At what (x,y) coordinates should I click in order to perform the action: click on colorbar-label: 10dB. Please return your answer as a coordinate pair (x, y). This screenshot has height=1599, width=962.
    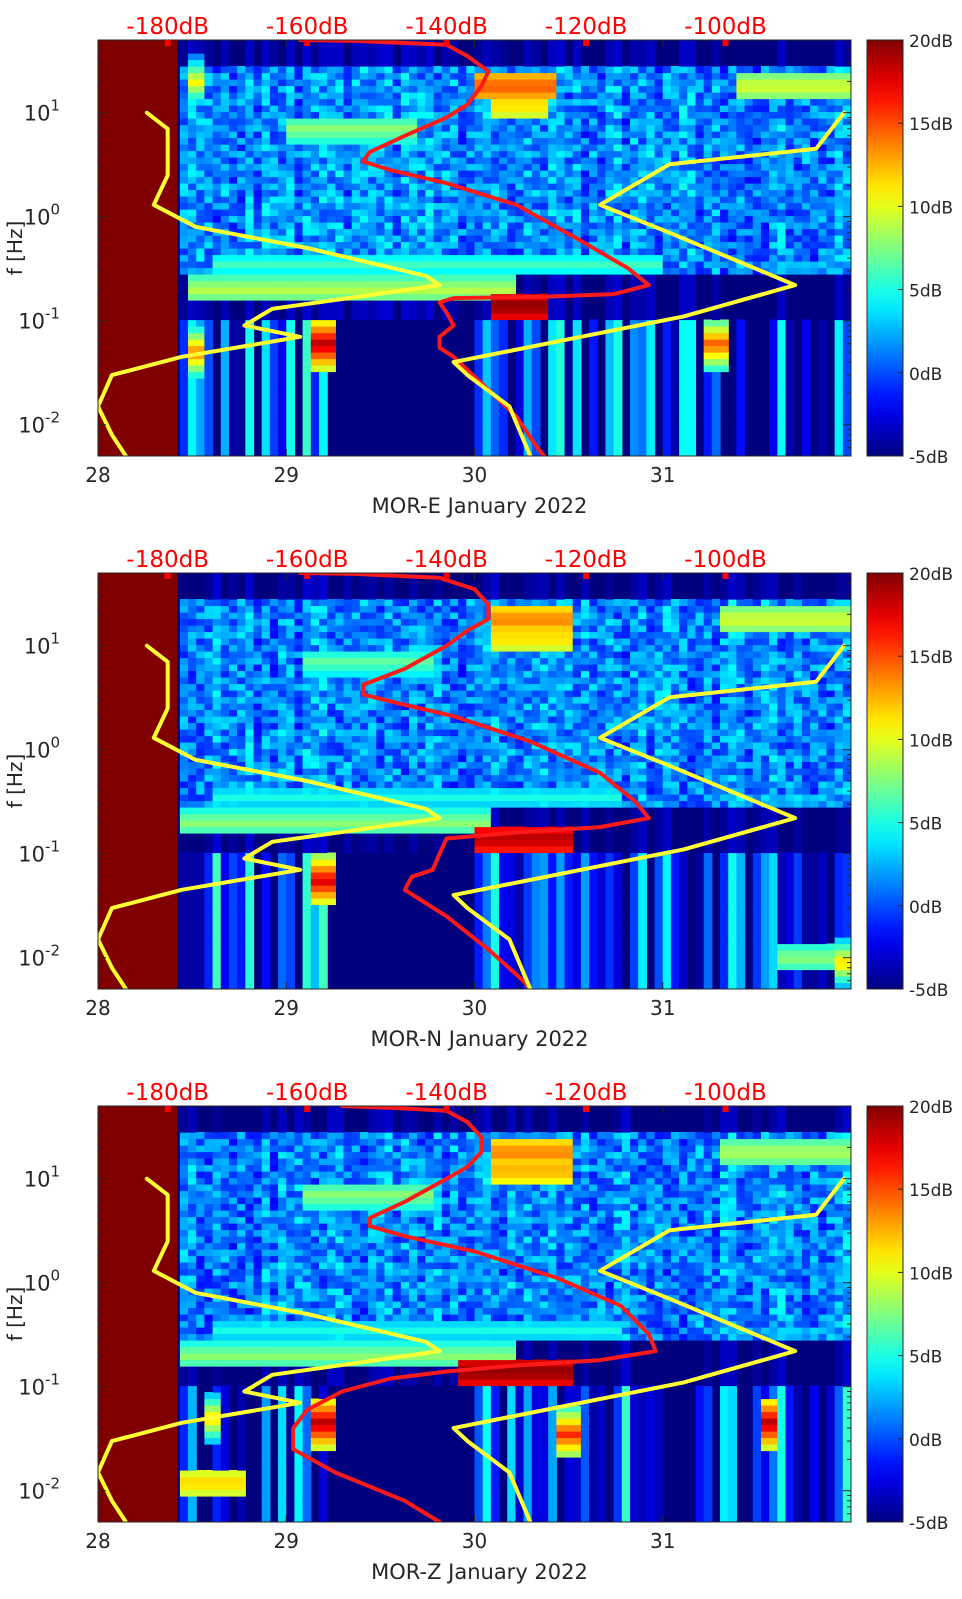
    Looking at the image, I should click on (931, 208).